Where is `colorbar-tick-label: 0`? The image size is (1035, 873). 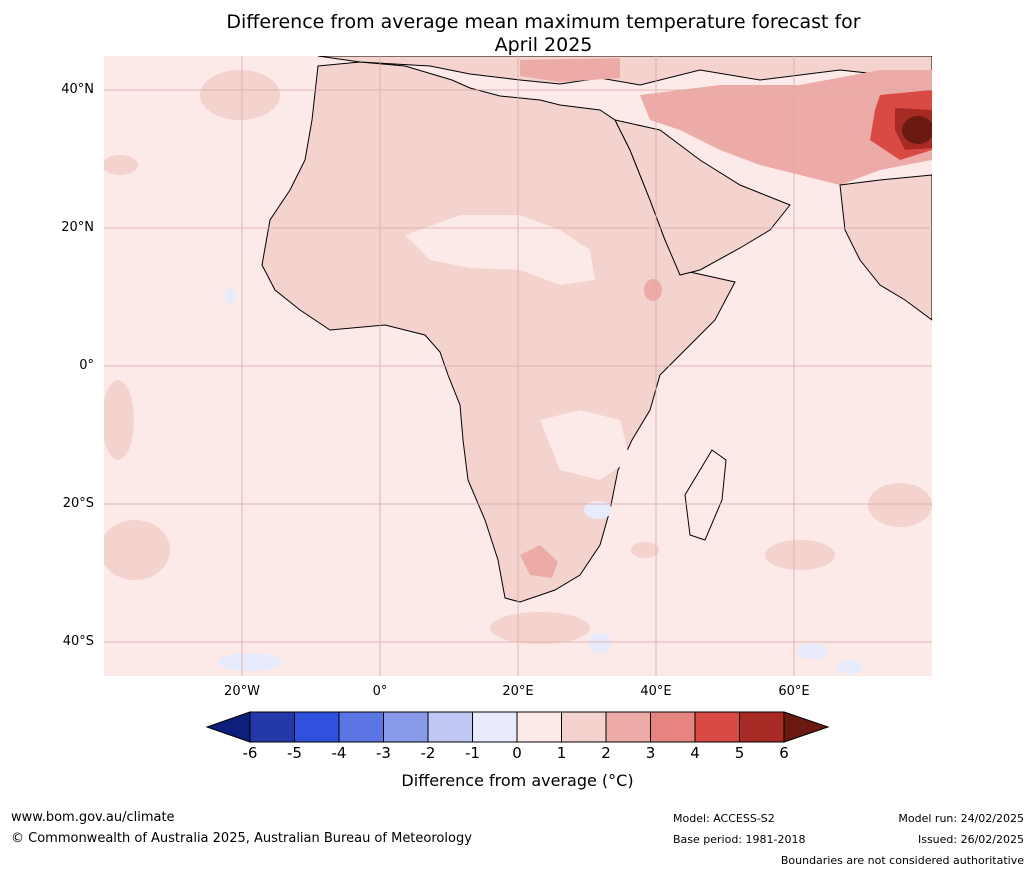
colorbar-tick-label: 0 is located at coordinates (517, 753).